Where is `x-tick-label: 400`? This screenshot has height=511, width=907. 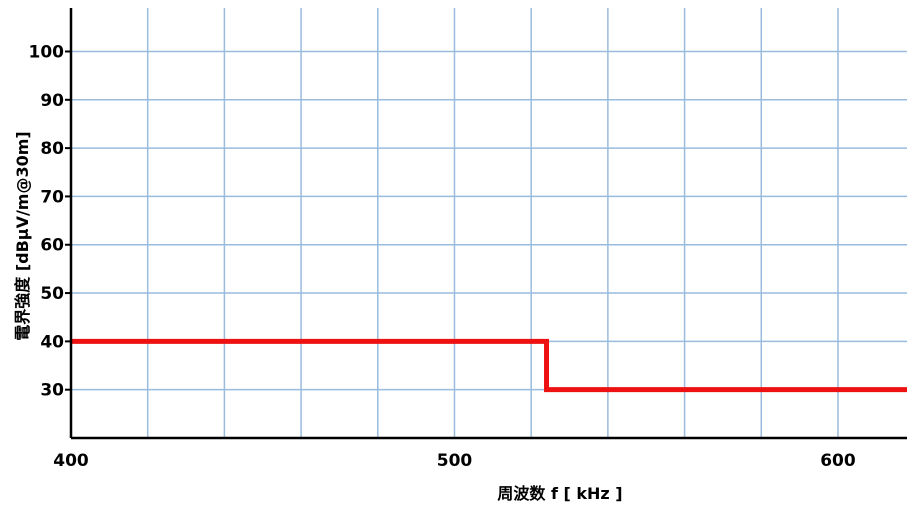
x-tick-label: 400 is located at coordinates (71, 461).